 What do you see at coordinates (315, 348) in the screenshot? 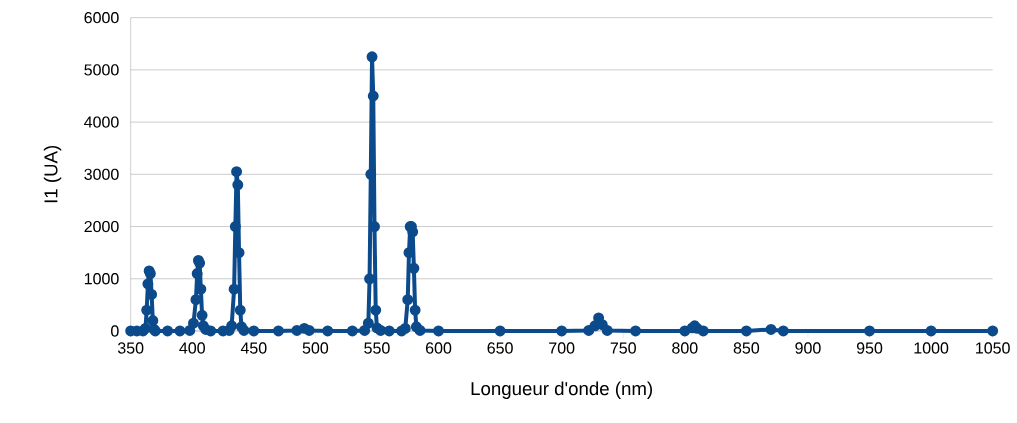
I see `x-tick-label: 500` at bounding box center [315, 348].